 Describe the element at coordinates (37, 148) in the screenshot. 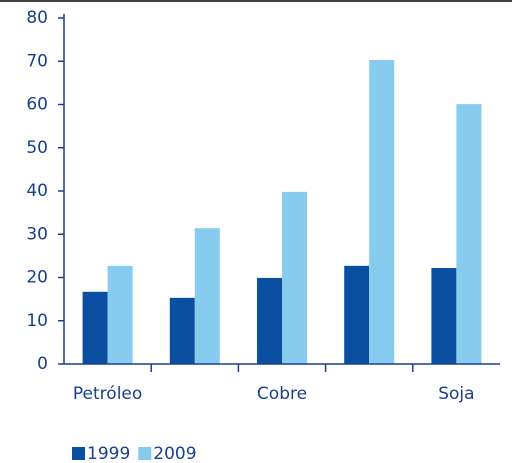

I see `y-tick-label: 50` at that location.